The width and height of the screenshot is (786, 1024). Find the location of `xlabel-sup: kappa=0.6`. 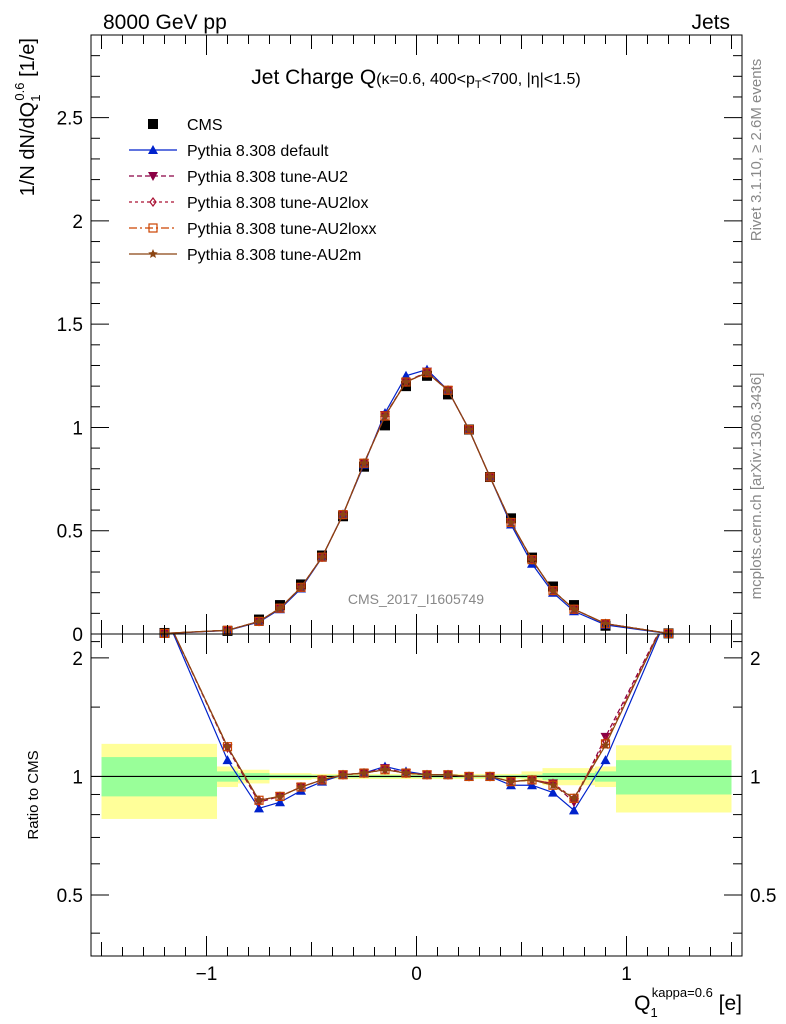

xlabel-sup: kappa=0.6 is located at coordinates (682, 992).